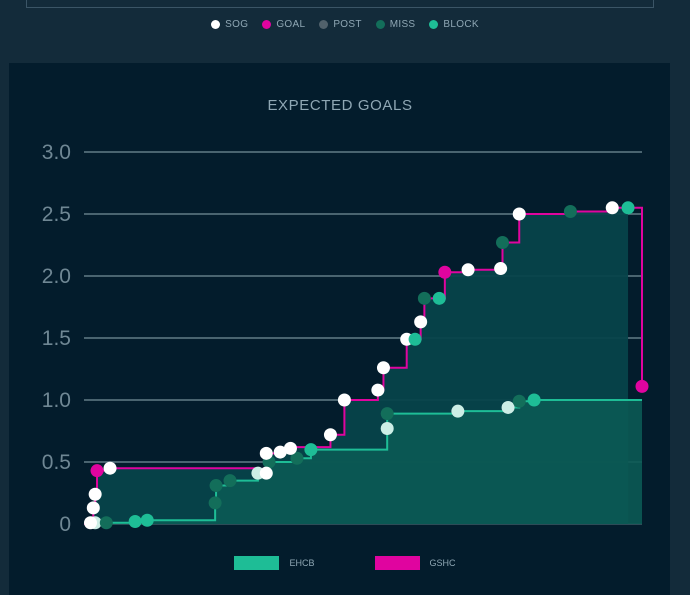 This screenshot has width=690, height=595. Describe the element at coordinates (267, 24) in the screenshot. I see `legend-goal-dot` at that location.